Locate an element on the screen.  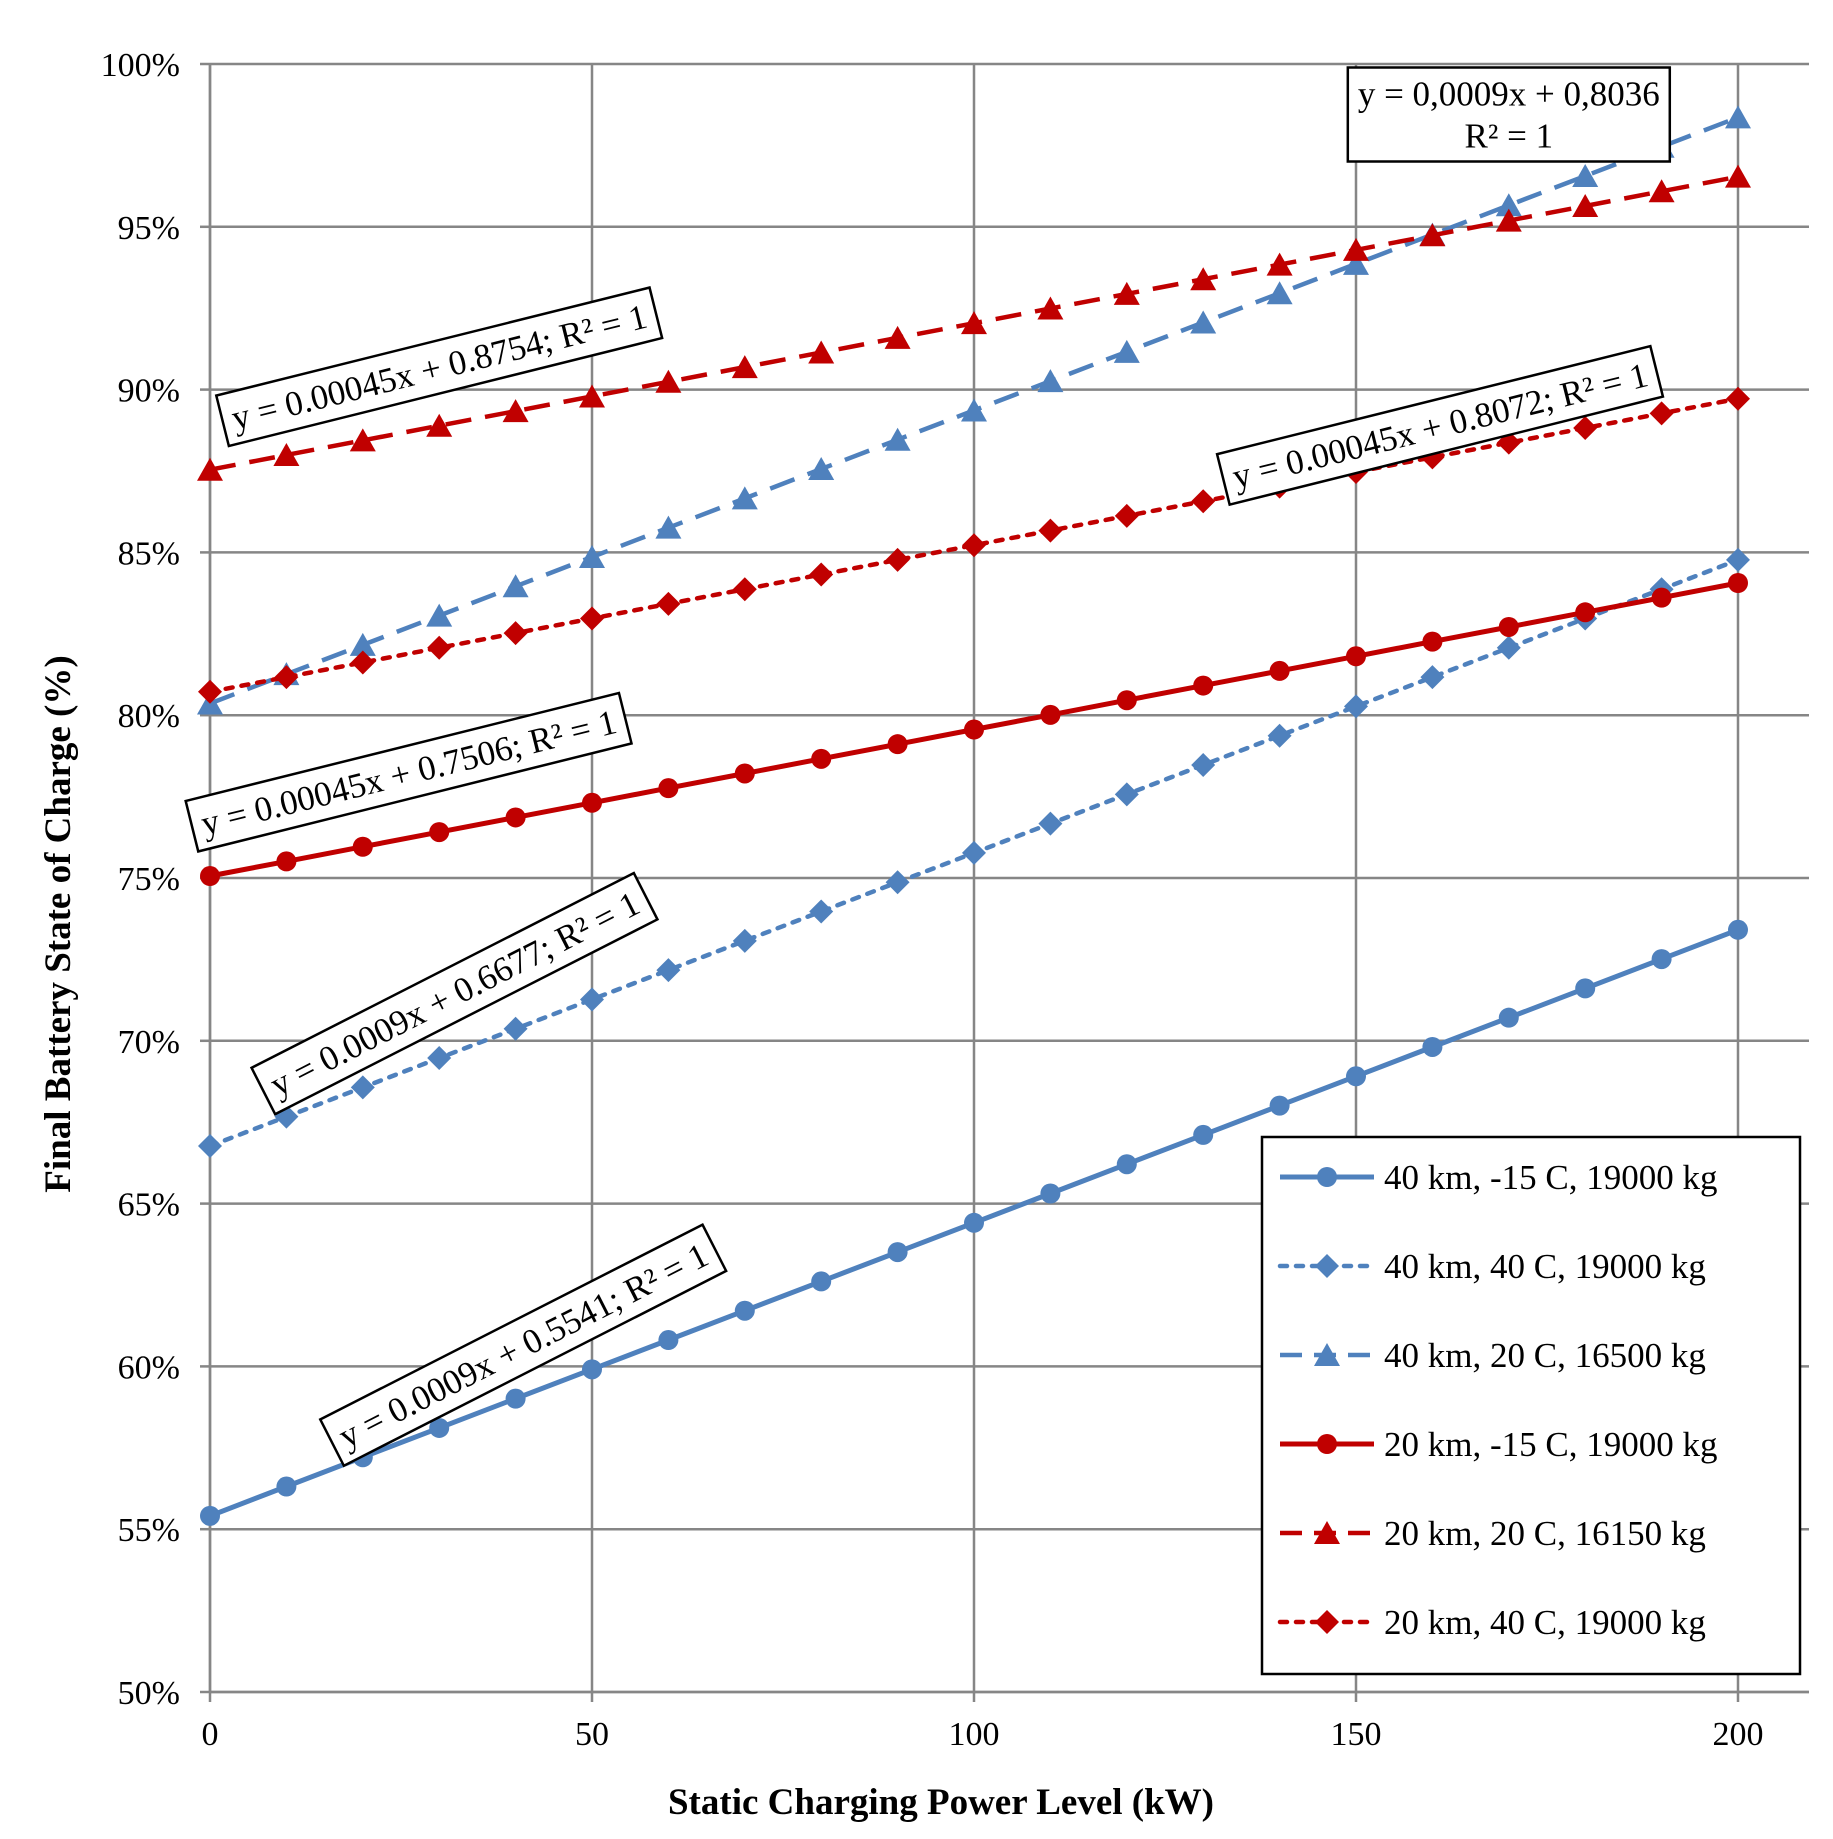
y-tick-label: 70% is located at coordinates (149, 1042).